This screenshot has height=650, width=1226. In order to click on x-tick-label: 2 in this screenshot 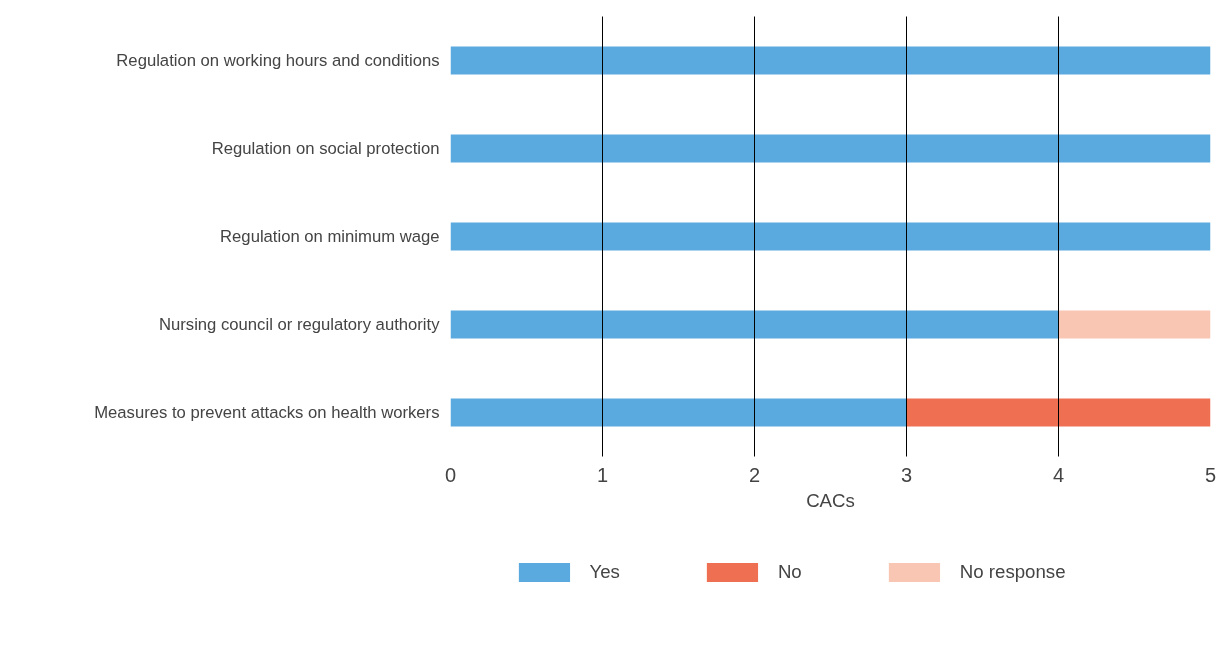, I will do `click(754, 474)`.